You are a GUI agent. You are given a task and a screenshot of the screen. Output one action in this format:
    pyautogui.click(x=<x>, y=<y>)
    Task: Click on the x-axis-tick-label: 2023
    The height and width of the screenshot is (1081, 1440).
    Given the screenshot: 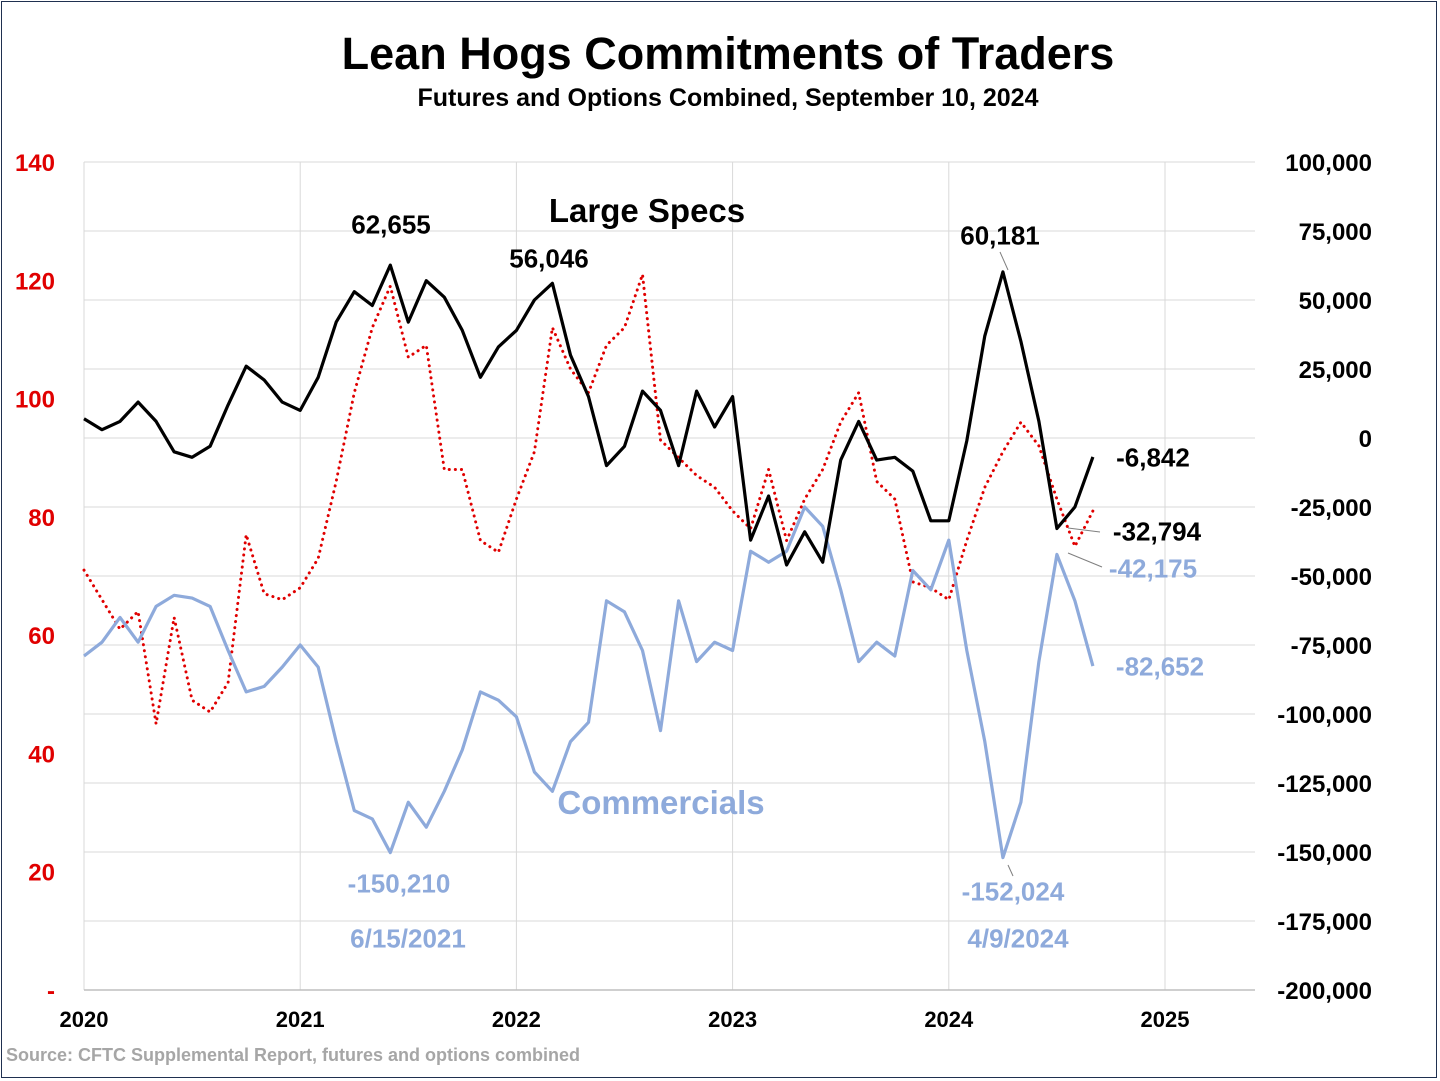 What is the action you would take?
    pyautogui.click(x=732, y=1019)
    